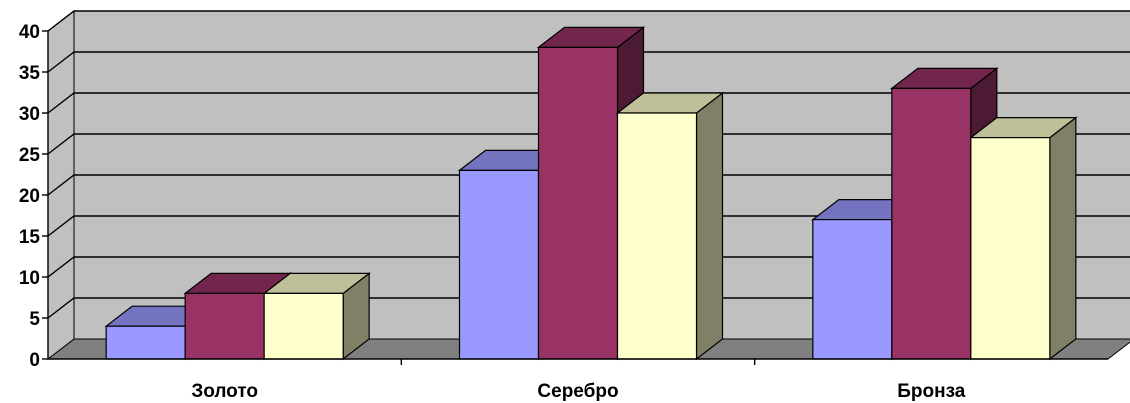 This screenshot has width=1130, height=403. I want to click on y-tick-label: 35, so click(30, 73).